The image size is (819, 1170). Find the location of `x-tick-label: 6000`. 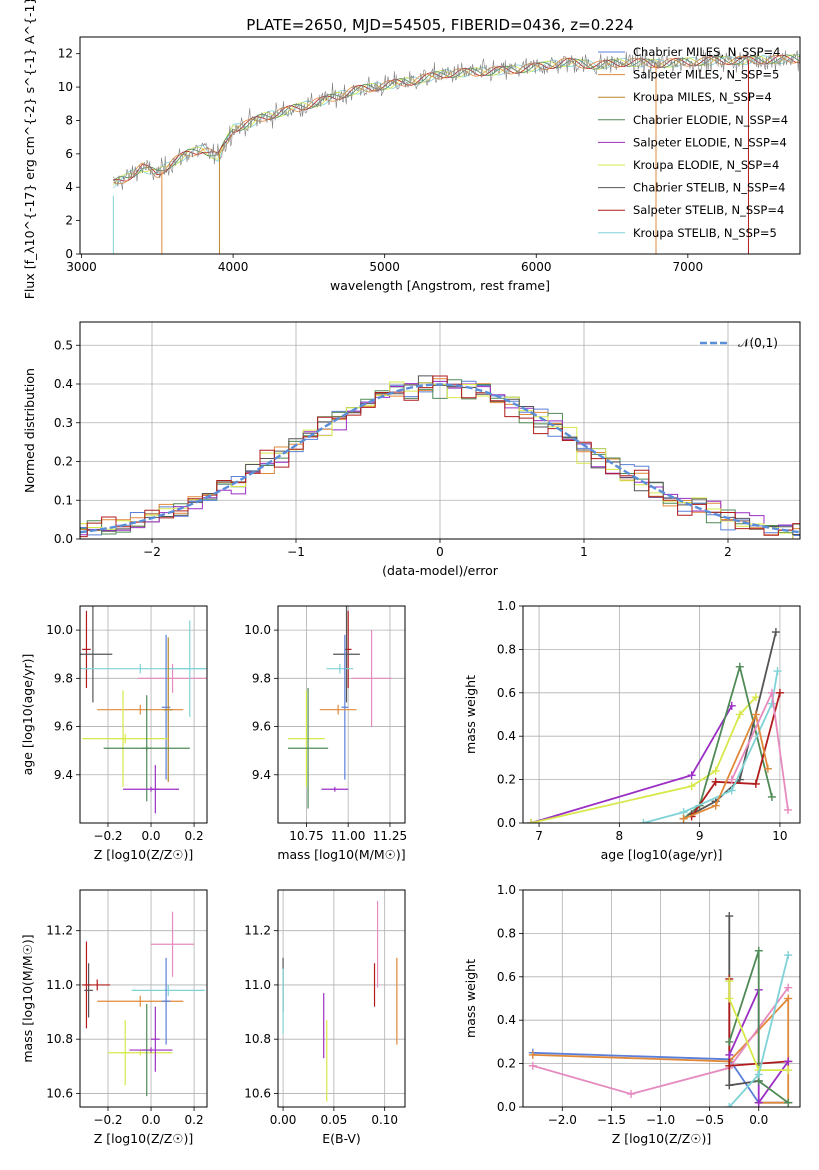

x-tick-label: 6000 is located at coordinates (536, 267).